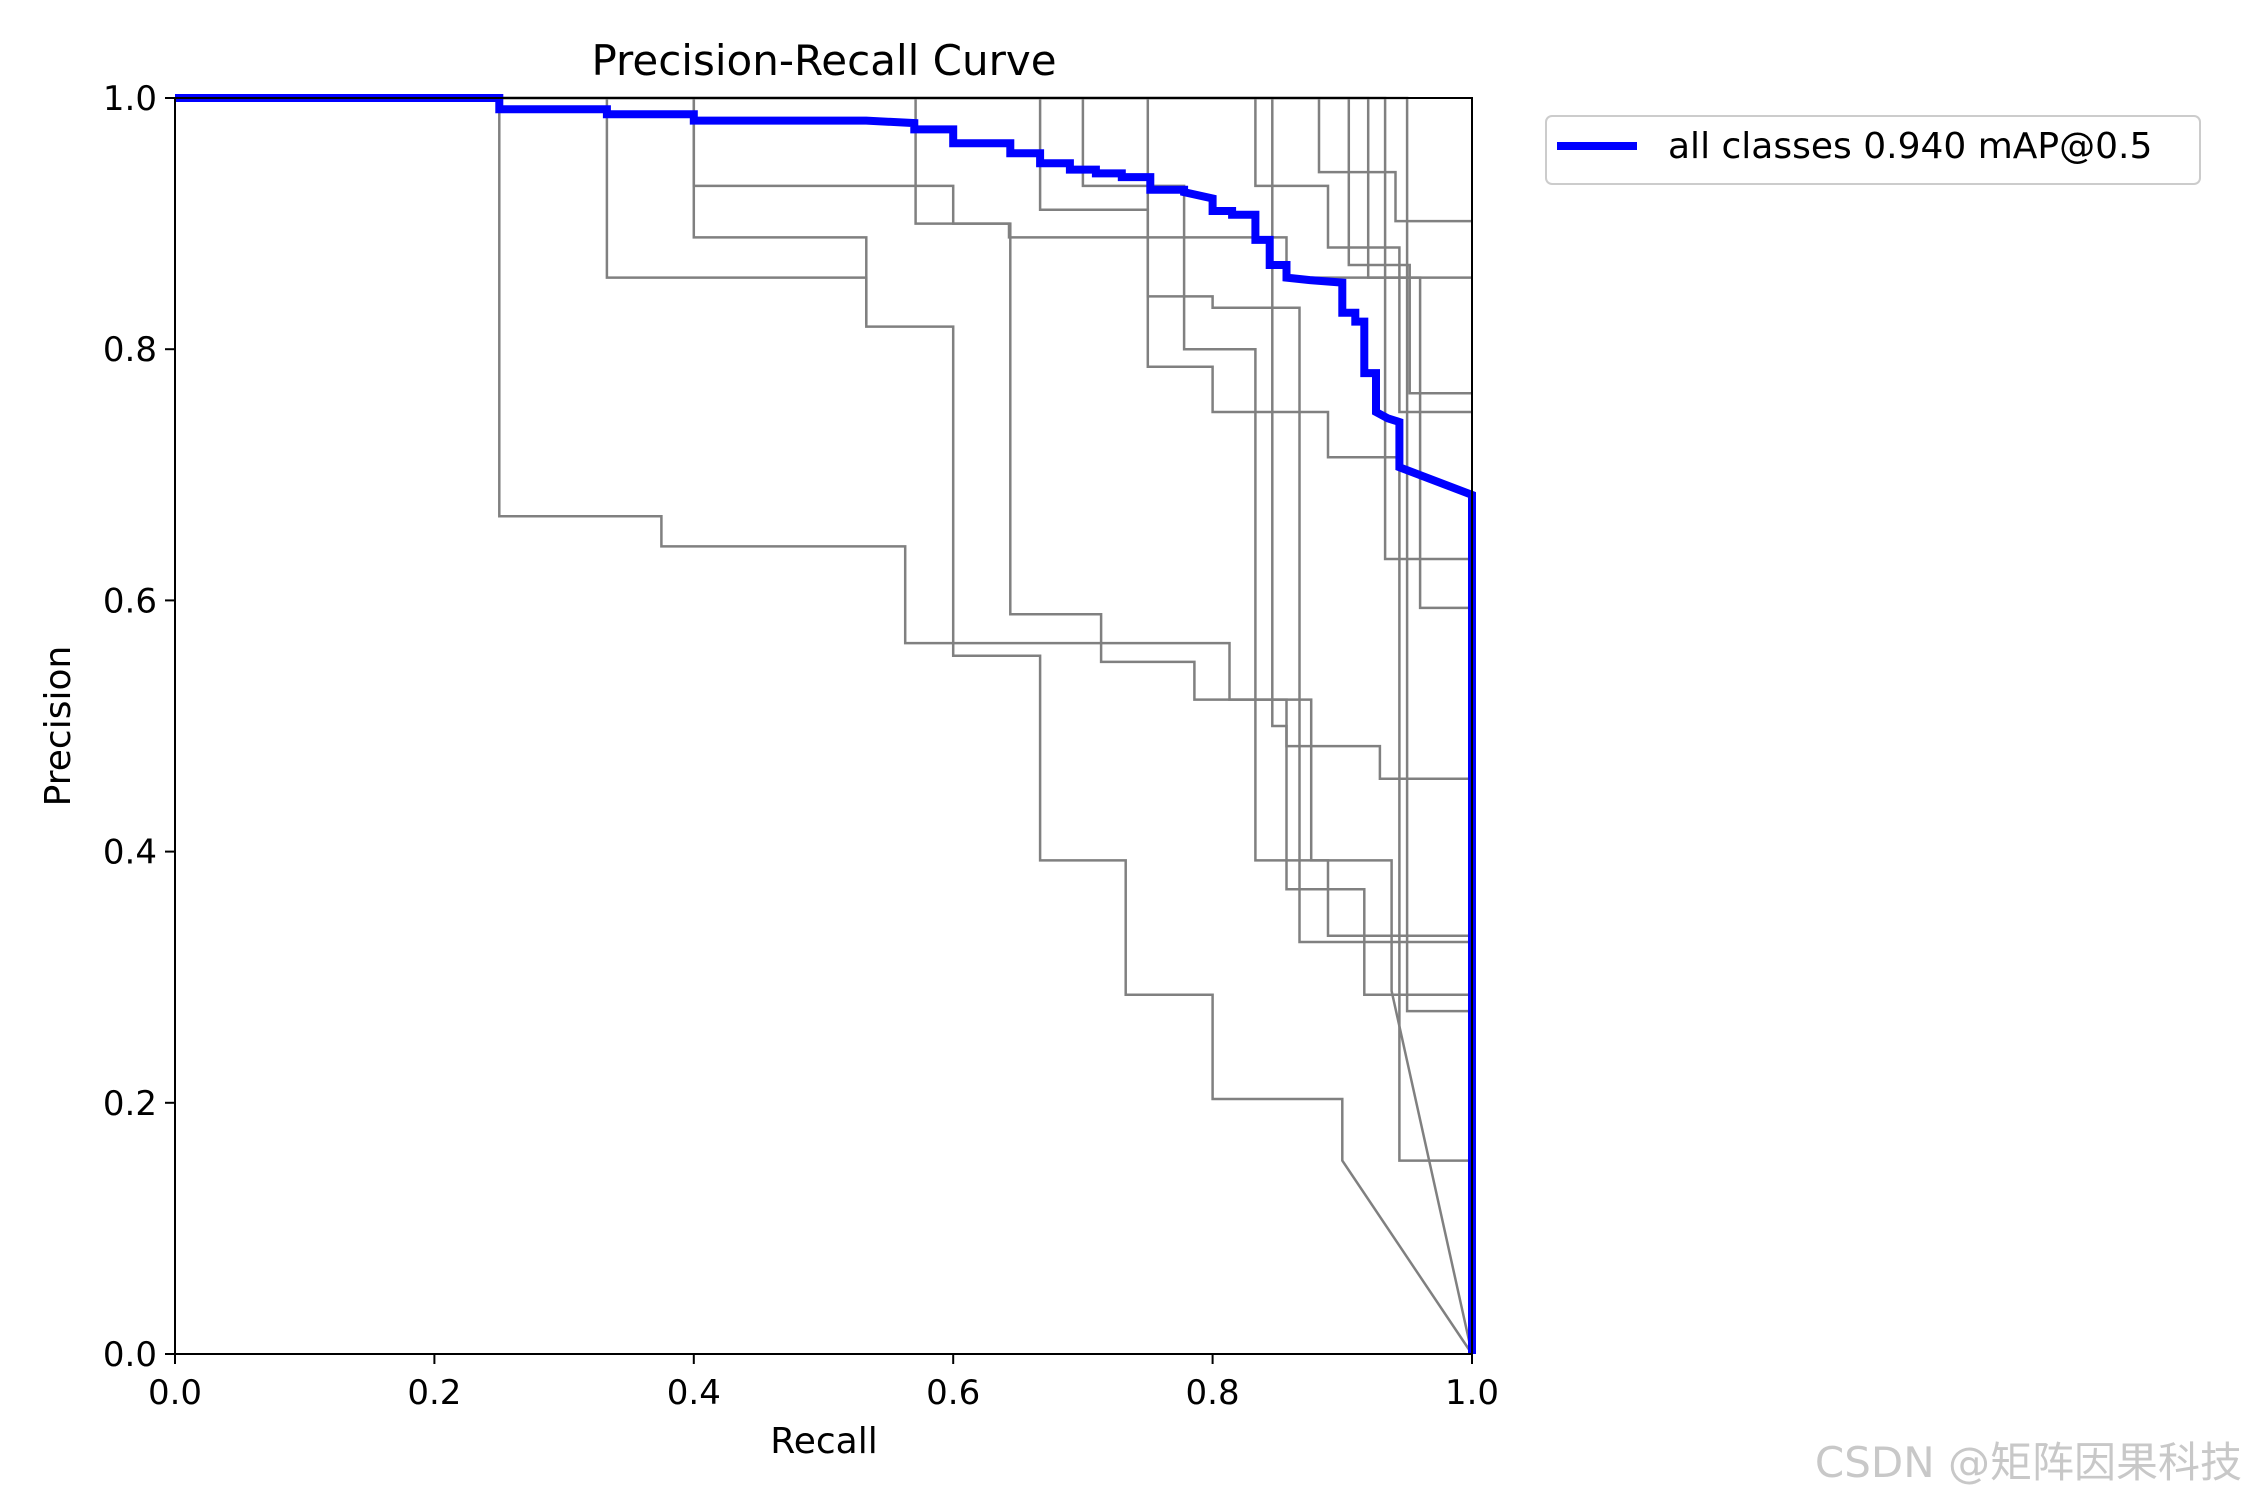 The width and height of the screenshot is (2250, 1500). I want to click on x-tick-label: 0.2, so click(434, 1393).